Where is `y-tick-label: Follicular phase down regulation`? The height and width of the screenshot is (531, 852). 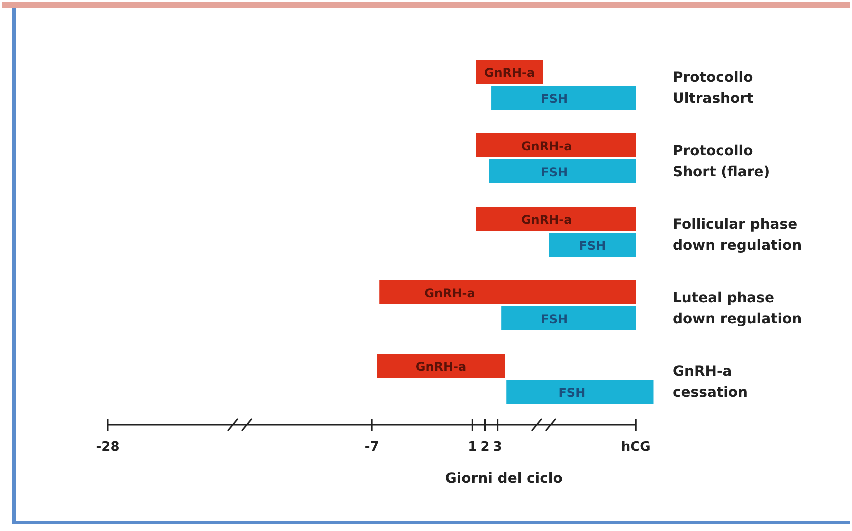
y-tick-label: Follicular phase down regulation is located at coordinates (737, 235).